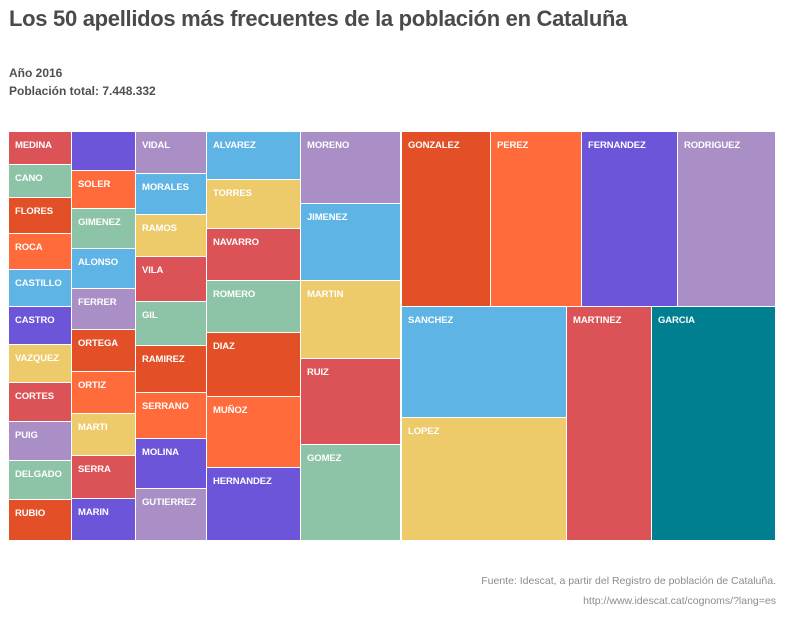 This screenshot has width=786, height=626. Describe the element at coordinates (434, 145) in the screenshot. I see `treemap-tile-label: GONZALEZ` at that location.